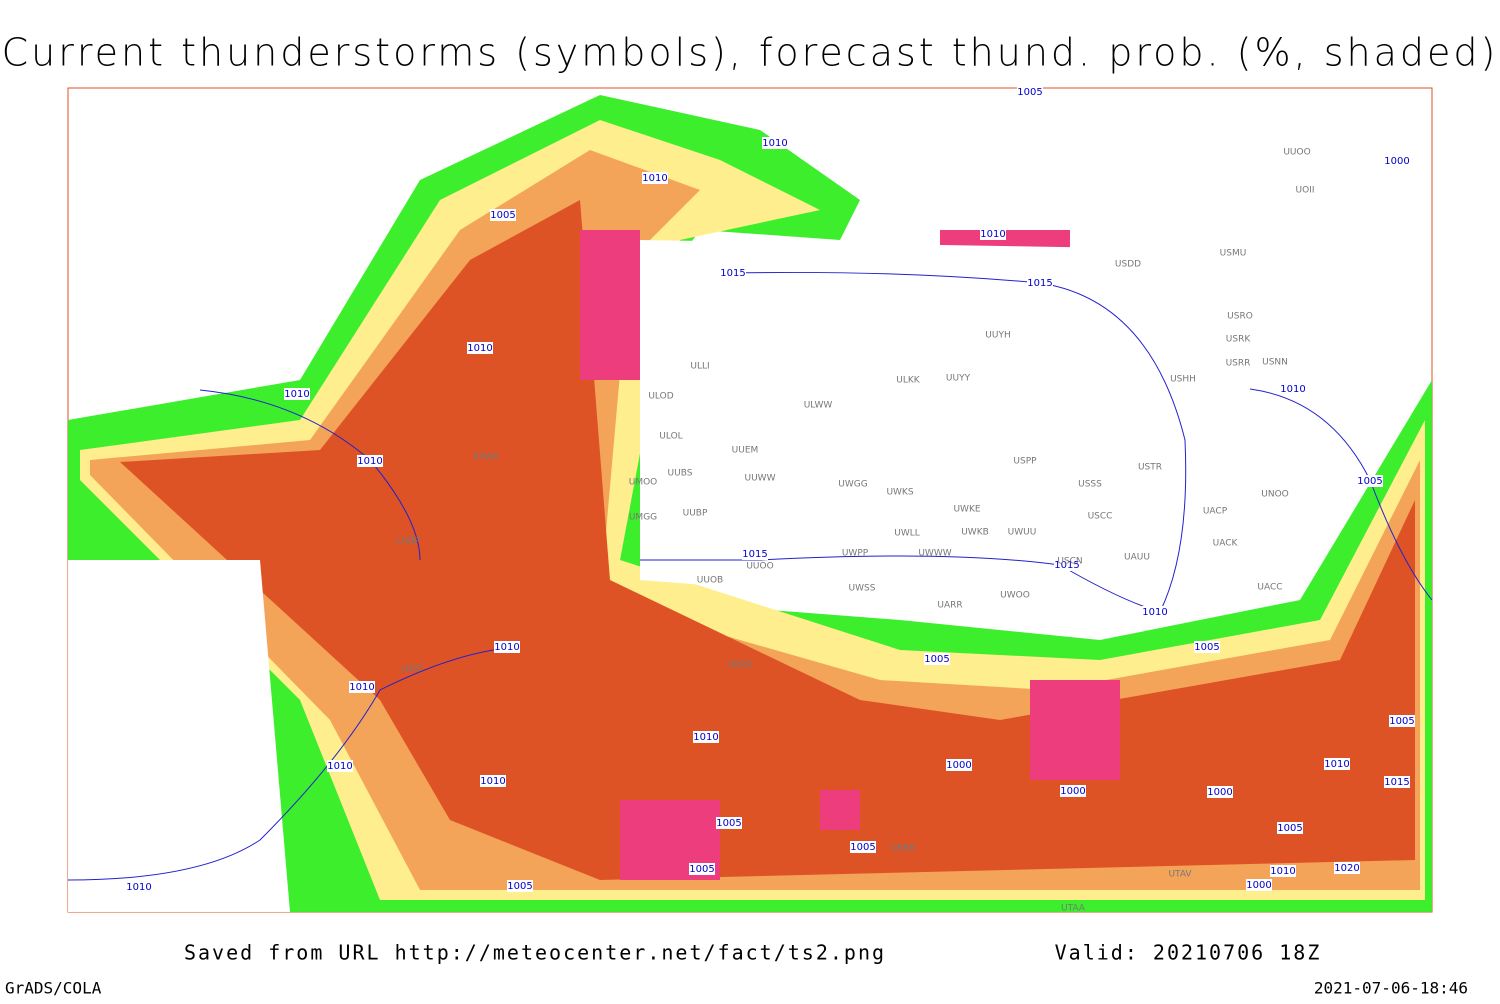 The image size is (1500, 1004). What do you see at coordinates (1346, 868) in the screenshot?
I see `isobar-label: 1020` at bounding box center [1346, 868].